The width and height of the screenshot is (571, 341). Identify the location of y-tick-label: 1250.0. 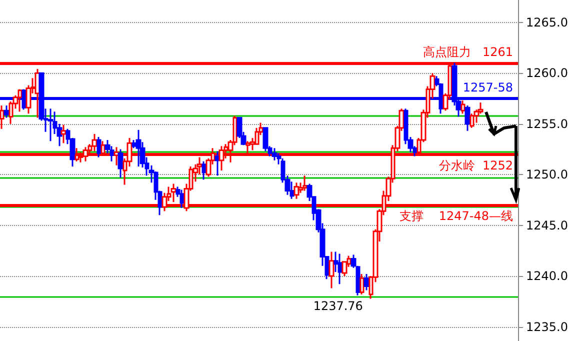
(547, 175).